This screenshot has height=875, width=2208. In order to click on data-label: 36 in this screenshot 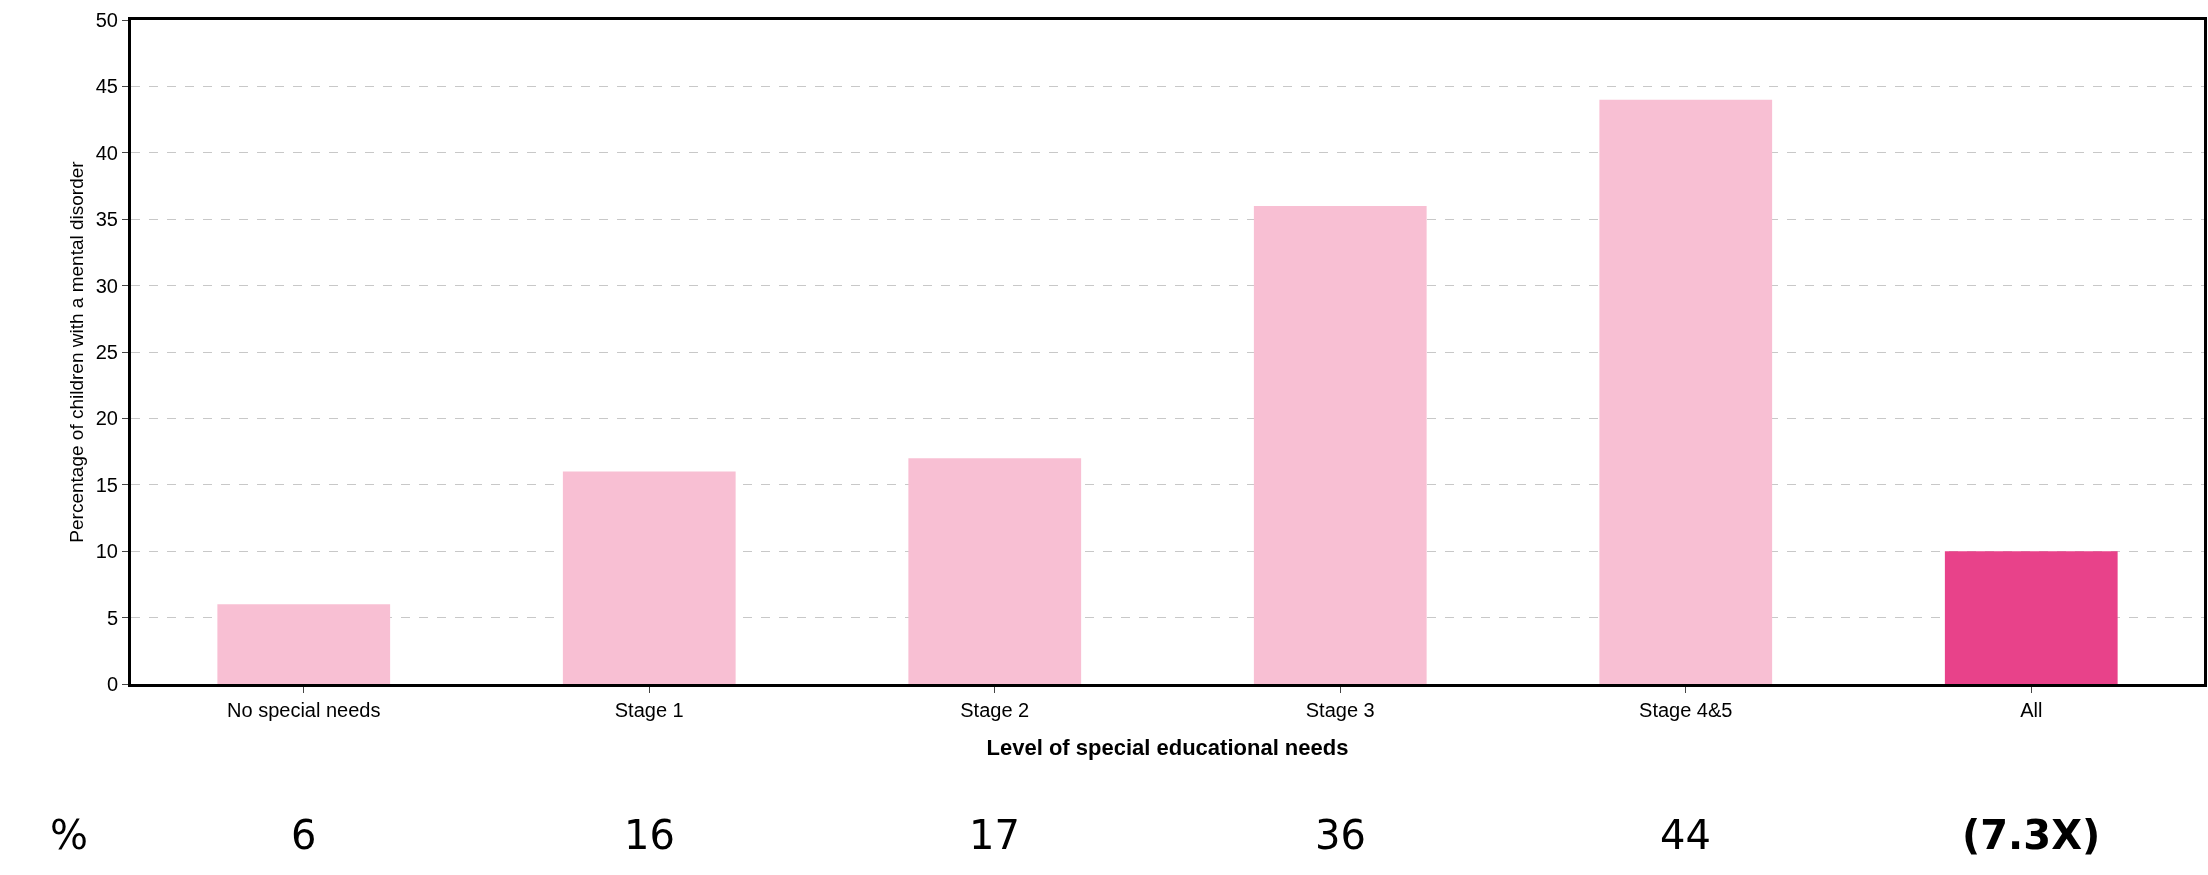, I will do `click(1340, 835)`.